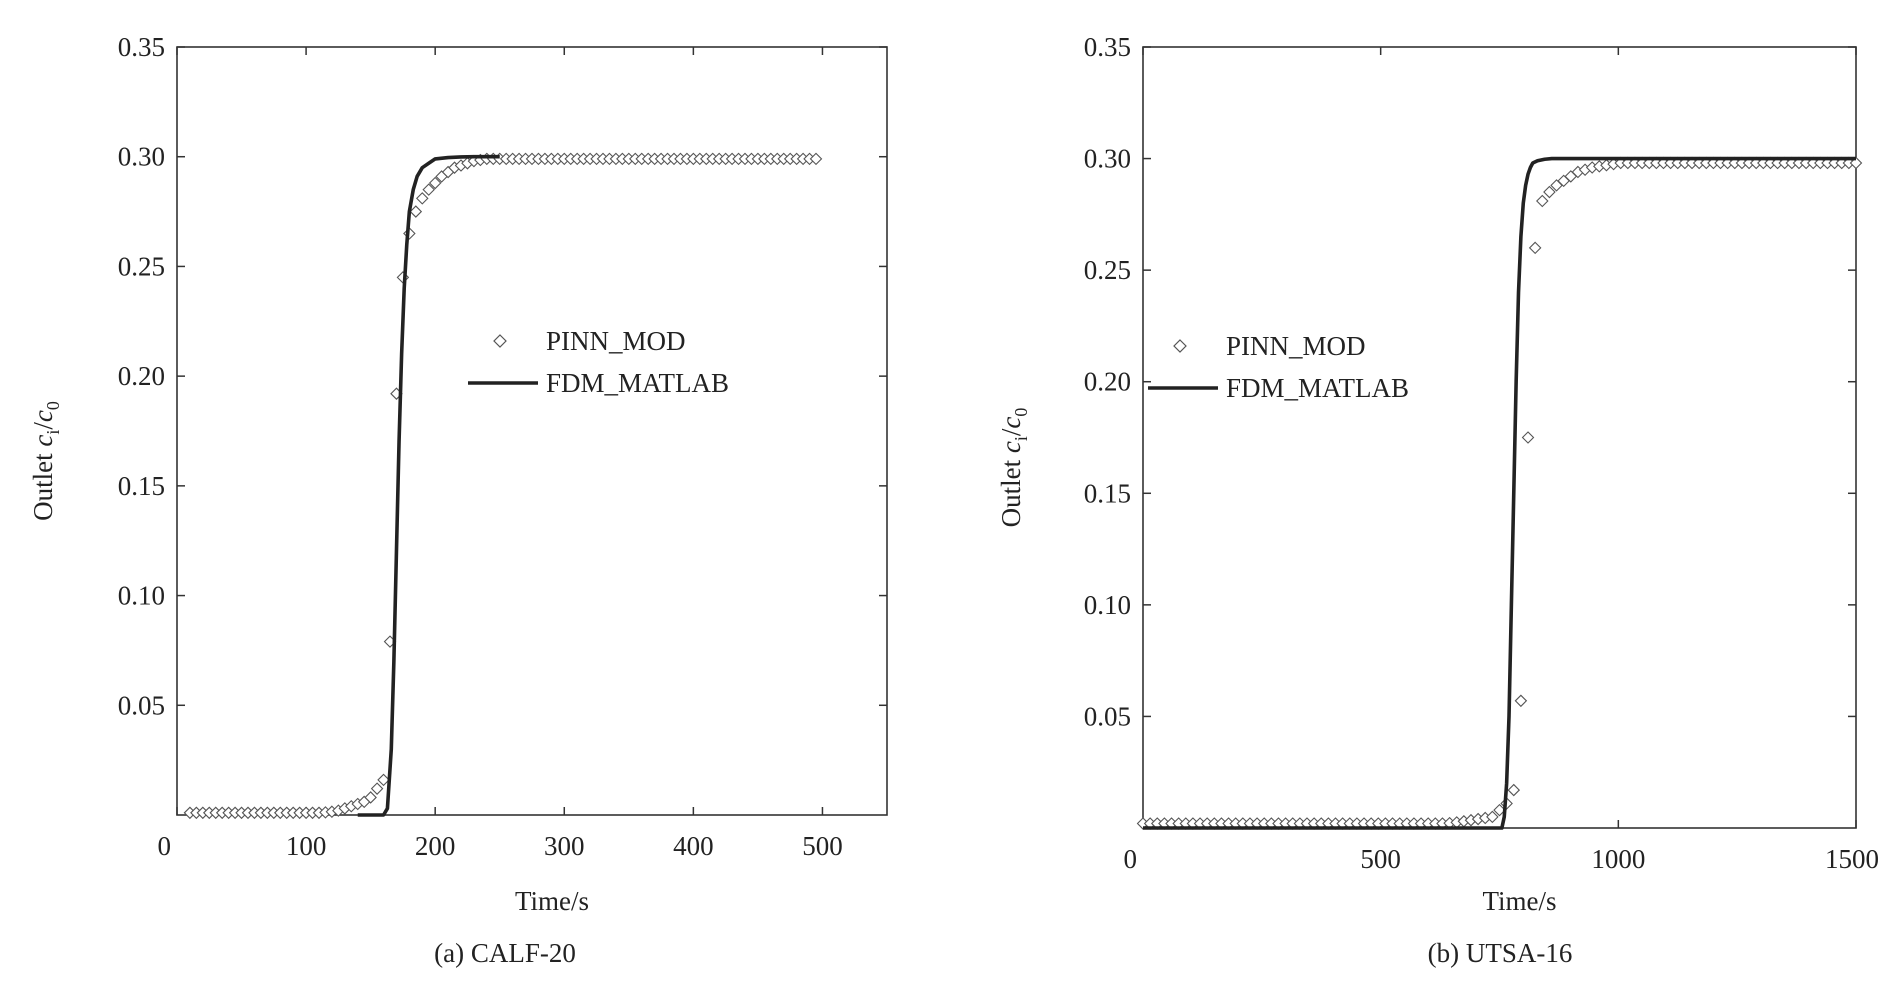 The height and width of the screenshot is (988, 1890). Describe the element at coordinates (505, 953) in the screenshot. I see `panel-caption: (a) CALF-20` at that location.